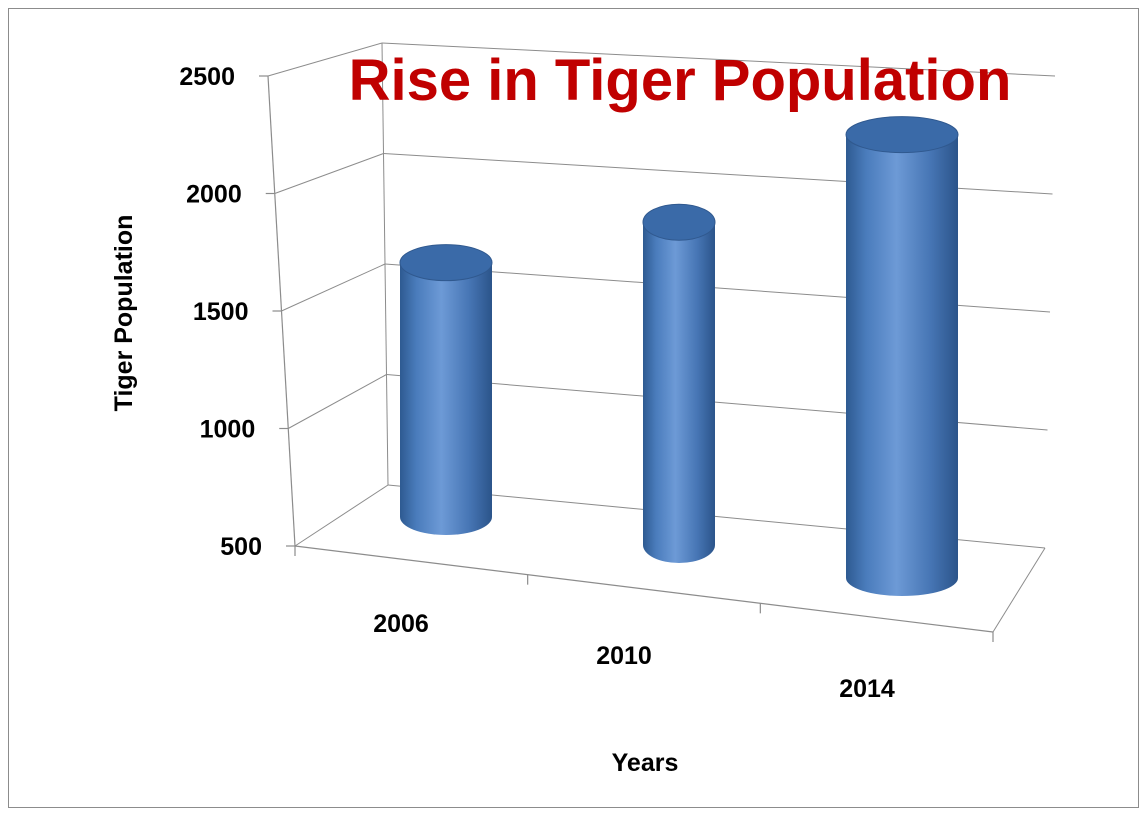  Describe the element at coordinates (214, 195) in the screenshot. I see `y-tick-label-2000: 2000` at that location.